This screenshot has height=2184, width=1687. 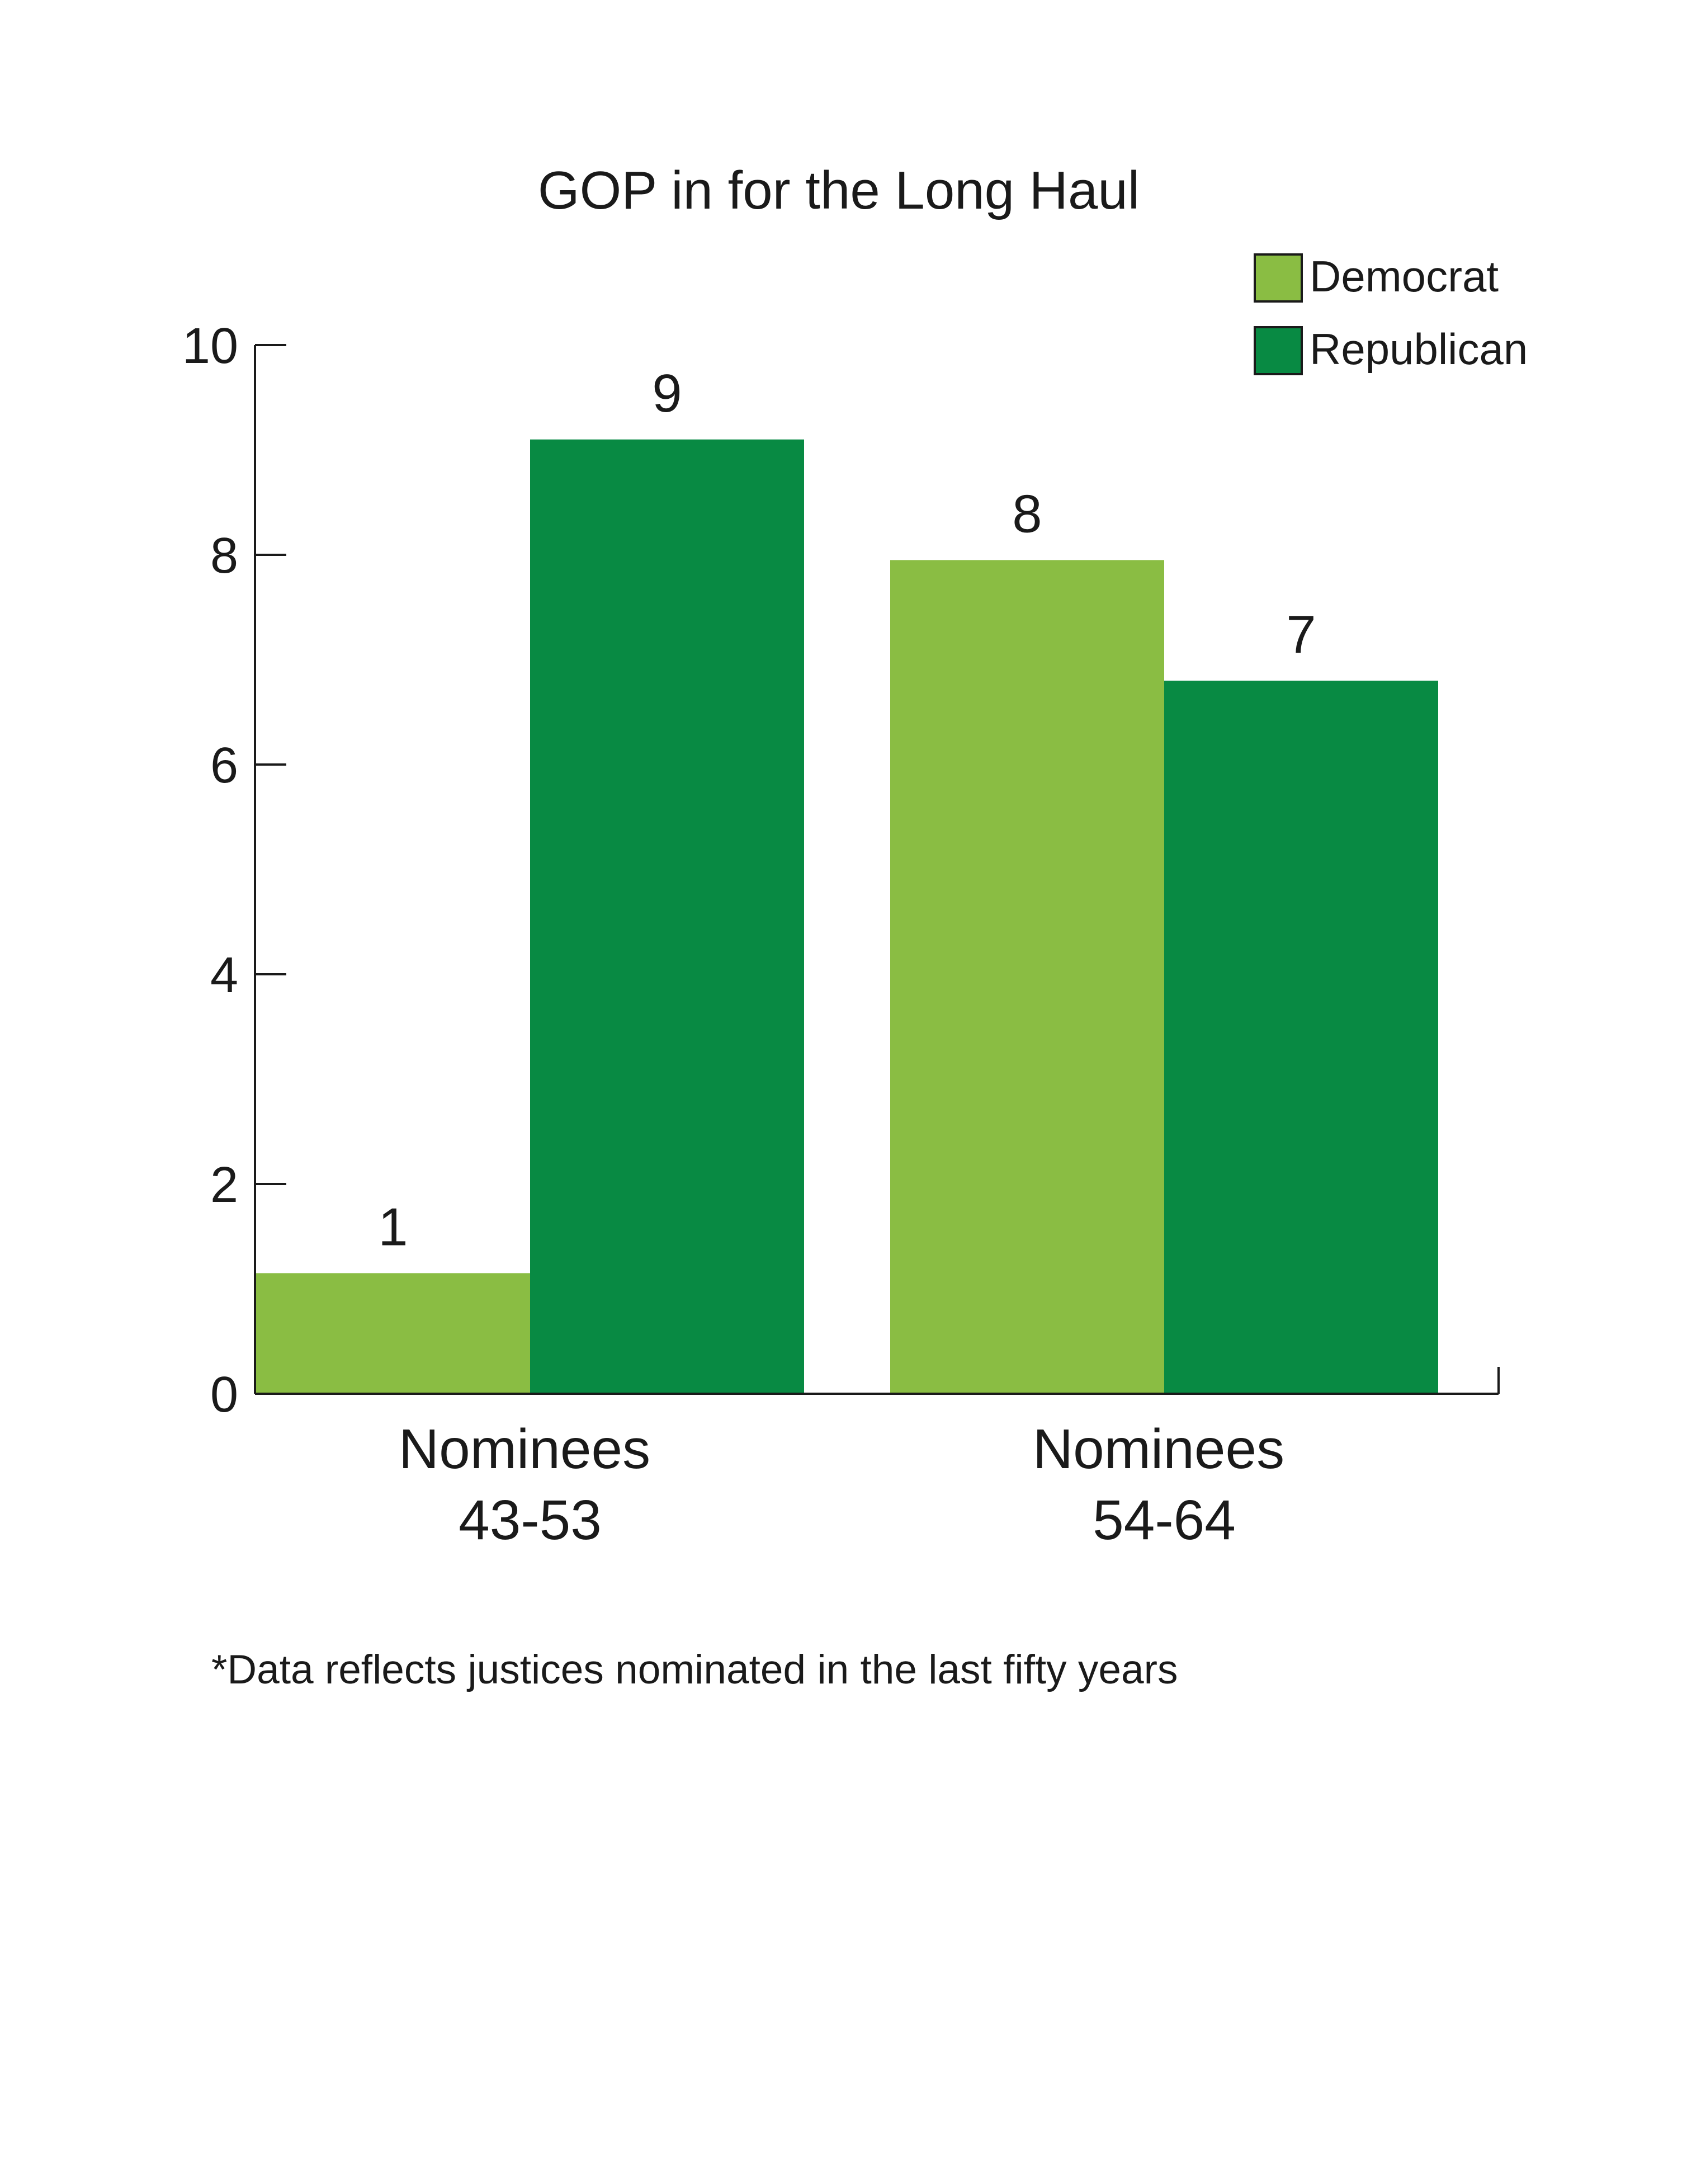 I want to click on y-tick-label: 2, so click(x=224, y=1185).